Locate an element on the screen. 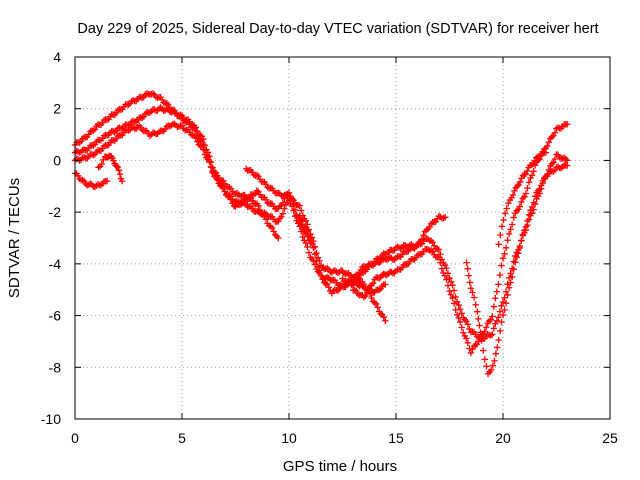 Image resolution: width=640 pixels, height=480 pixels. y-tick-label: -8 is located at coordinates (55, 367).